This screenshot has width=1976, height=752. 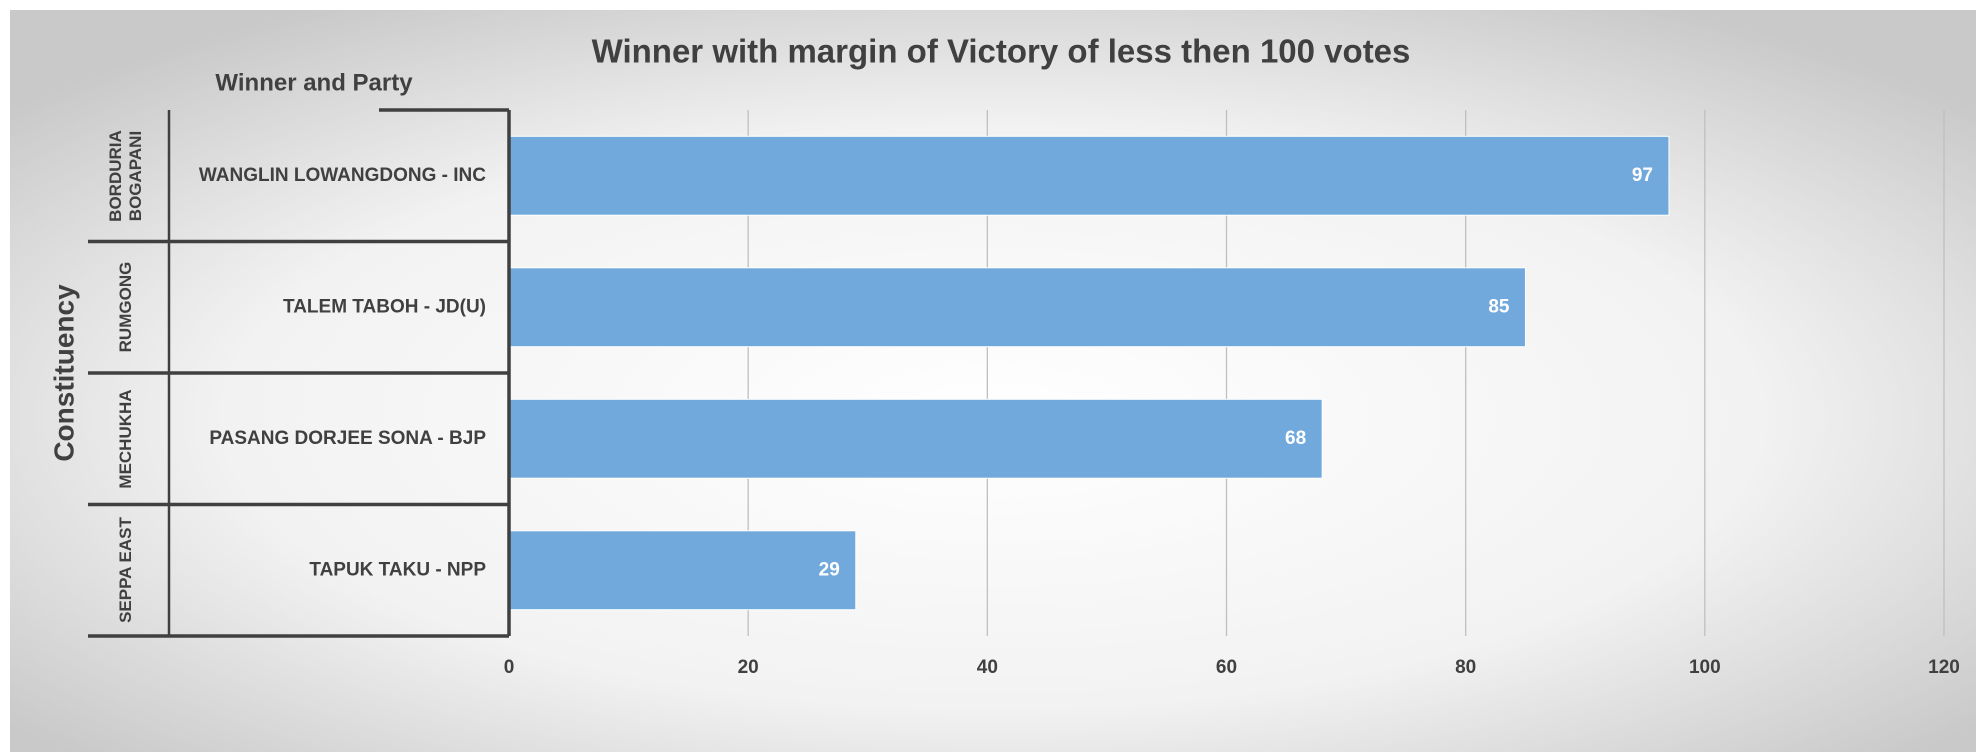 I want to click on constituency-label: MECHUKHA, so click(x=125, y=439).